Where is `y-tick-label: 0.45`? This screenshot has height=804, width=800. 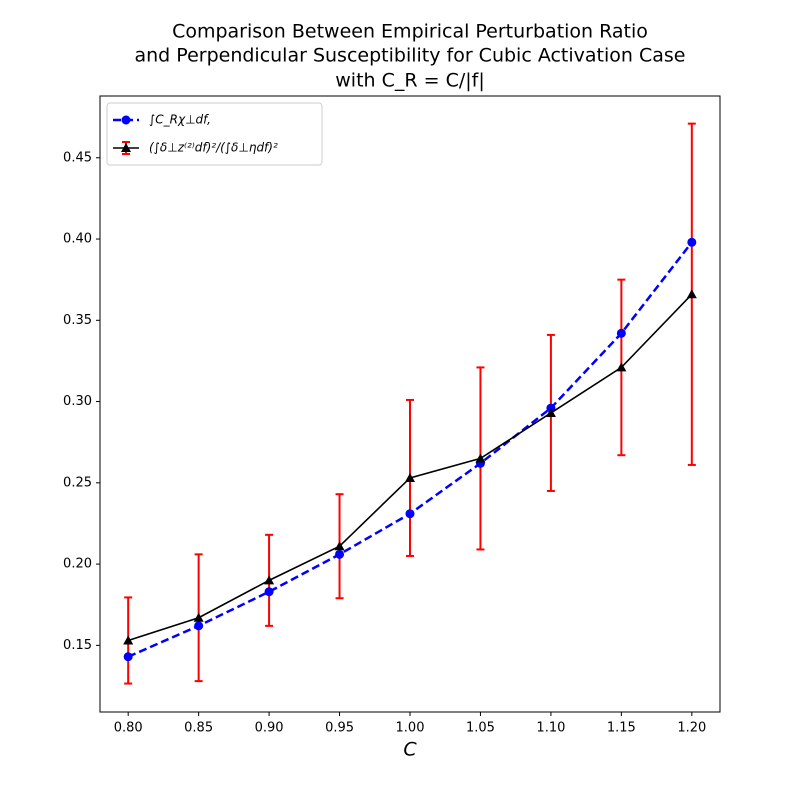 y-tick-label: 0.45 is located at coordinates (77, 157).